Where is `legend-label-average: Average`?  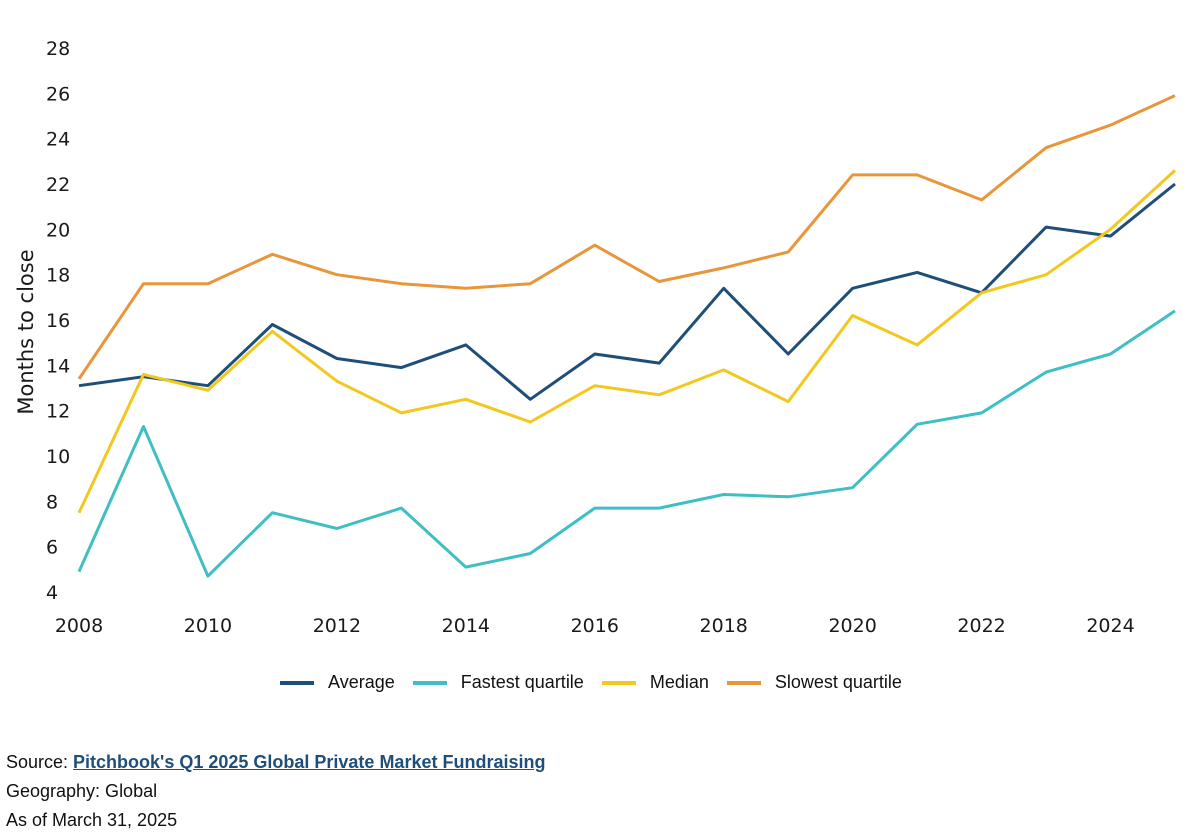
legend-label-average: Average is located at coordinates (361, 682).